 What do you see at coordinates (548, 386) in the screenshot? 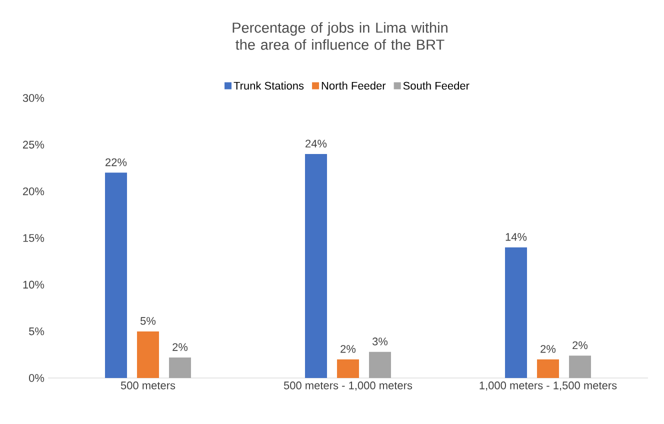
I see `x-tick-label: 1,000 meters - 1,500 meters` at bounding box center [548, 386].